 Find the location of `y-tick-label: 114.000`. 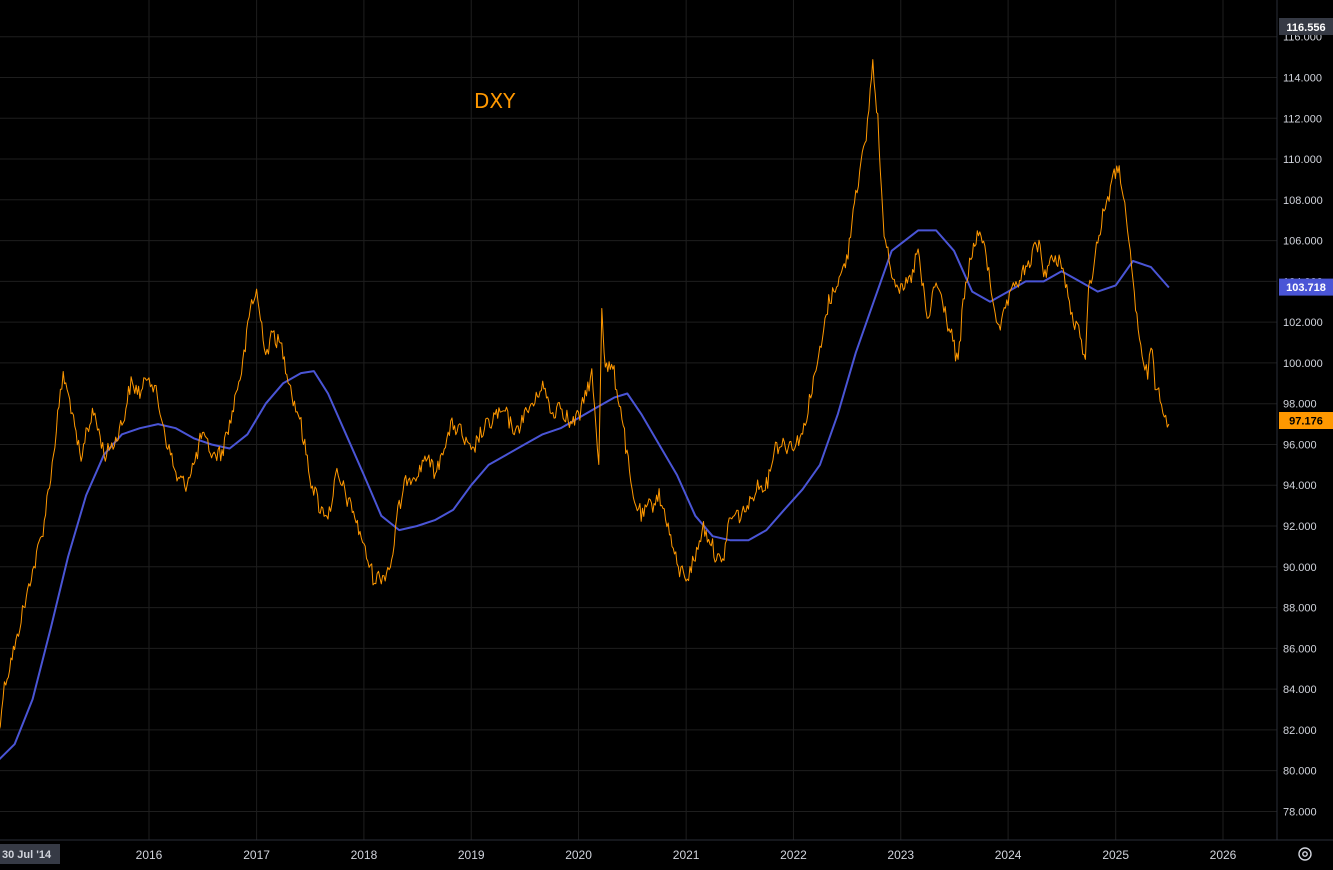

y-tick-label: 114.000 is located at coordinates (1302, 78).